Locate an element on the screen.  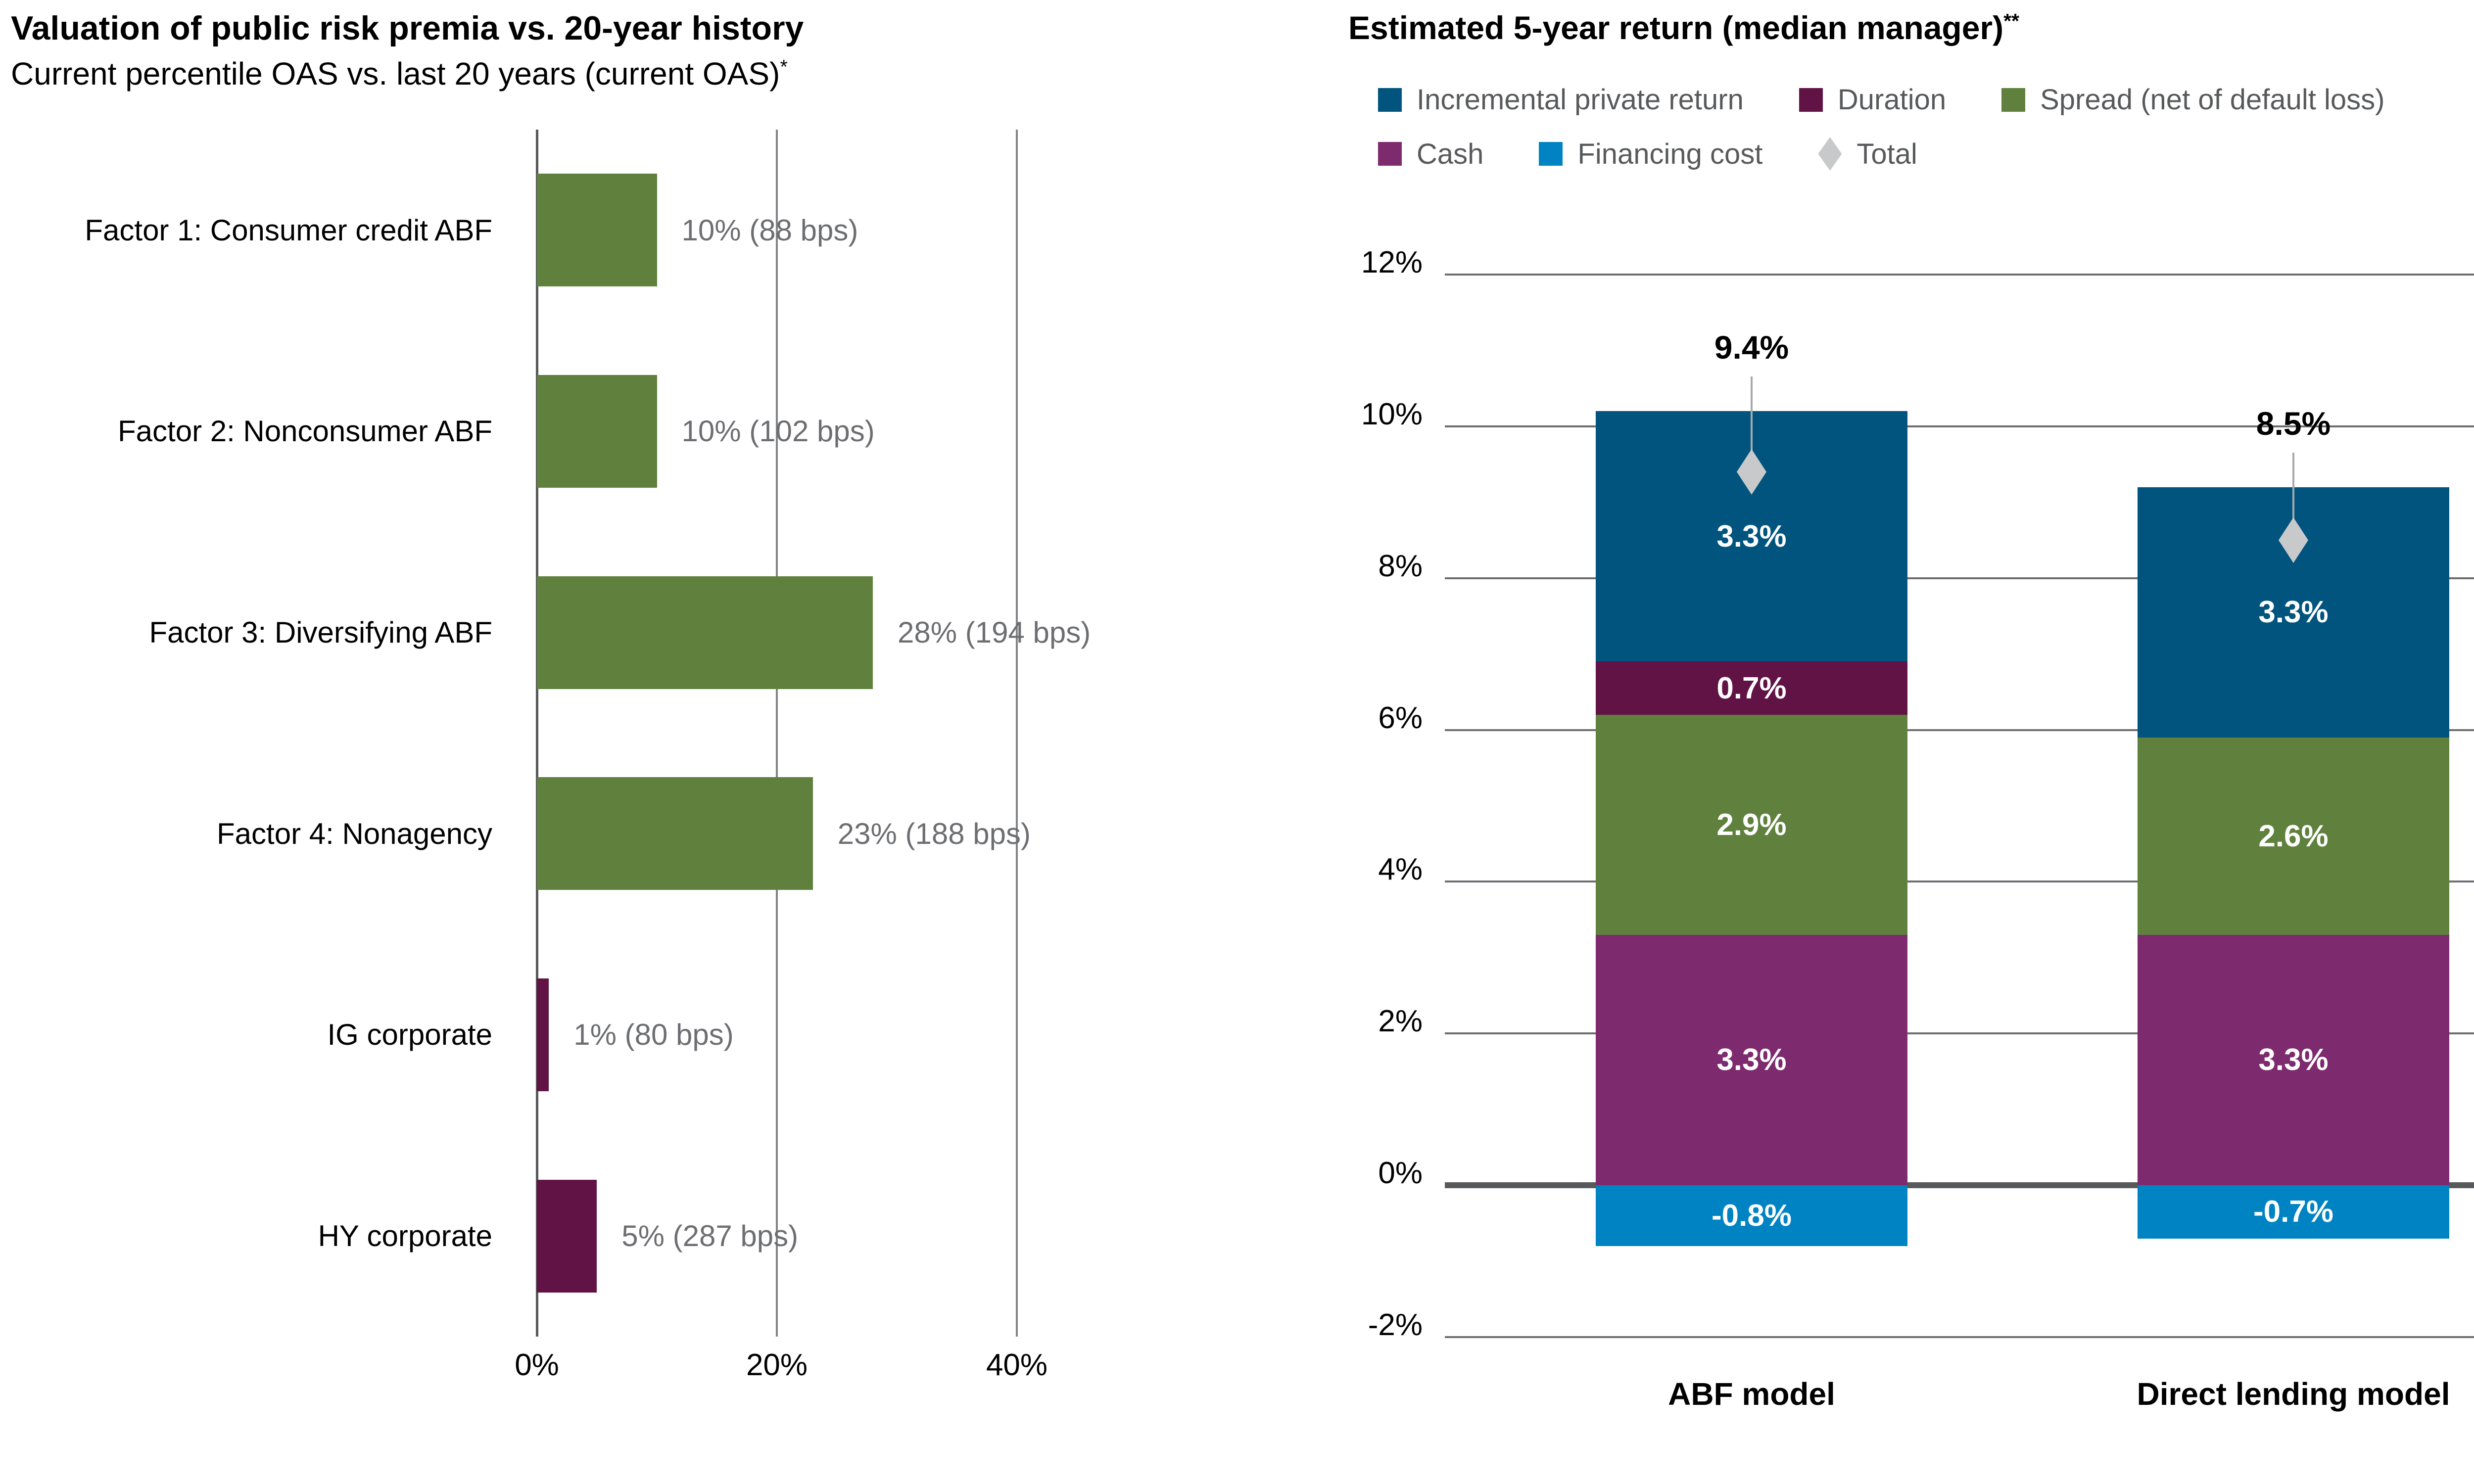
y-axis-tick-label: 12% is located at coordinates (1392, 262).